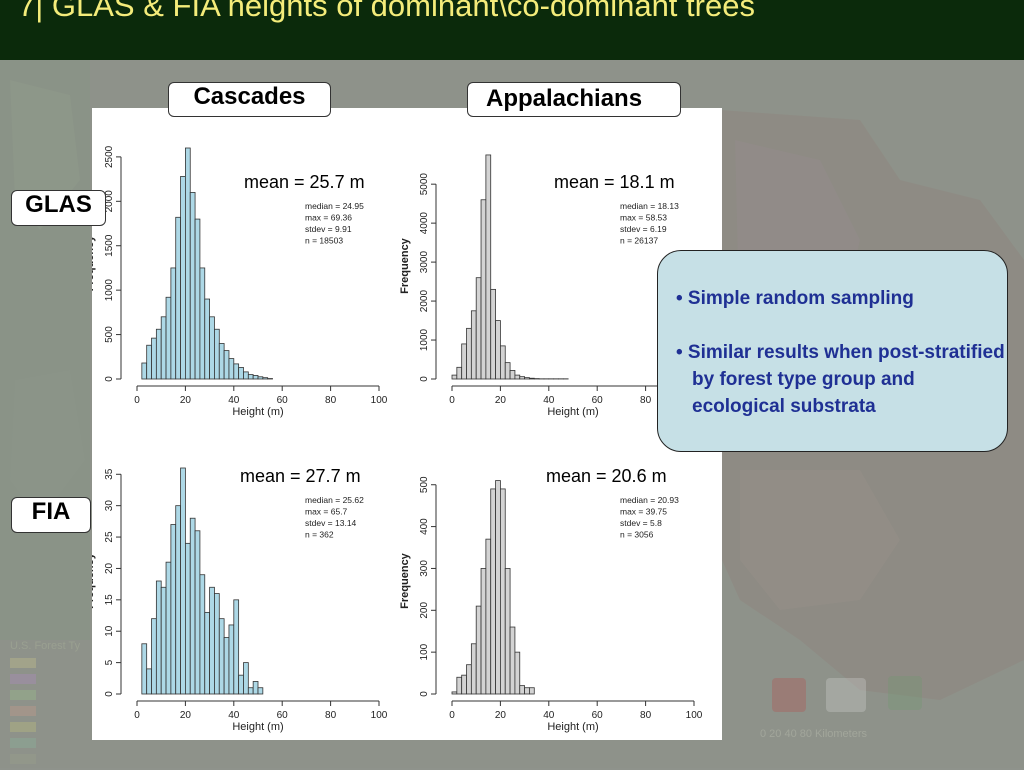  What do you see at coordinates (643, 218) in the screenshot?
I see `stats-annotation: max = 58.53` at bounding box center [643, 218].